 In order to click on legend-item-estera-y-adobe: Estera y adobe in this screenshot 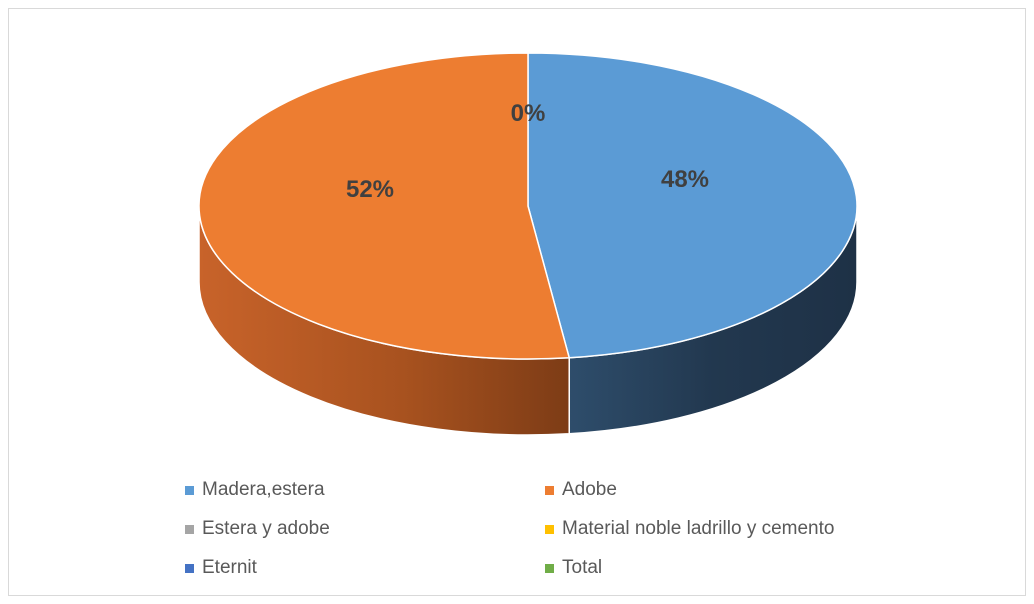, I will do `click(365, 529)`.